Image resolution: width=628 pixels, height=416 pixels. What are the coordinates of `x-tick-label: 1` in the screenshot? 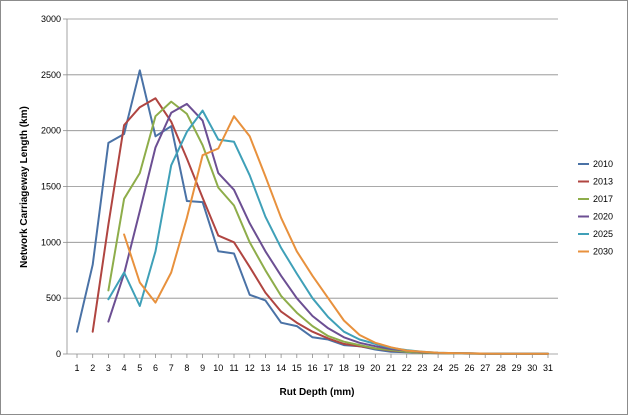 It's located at (76, 368).